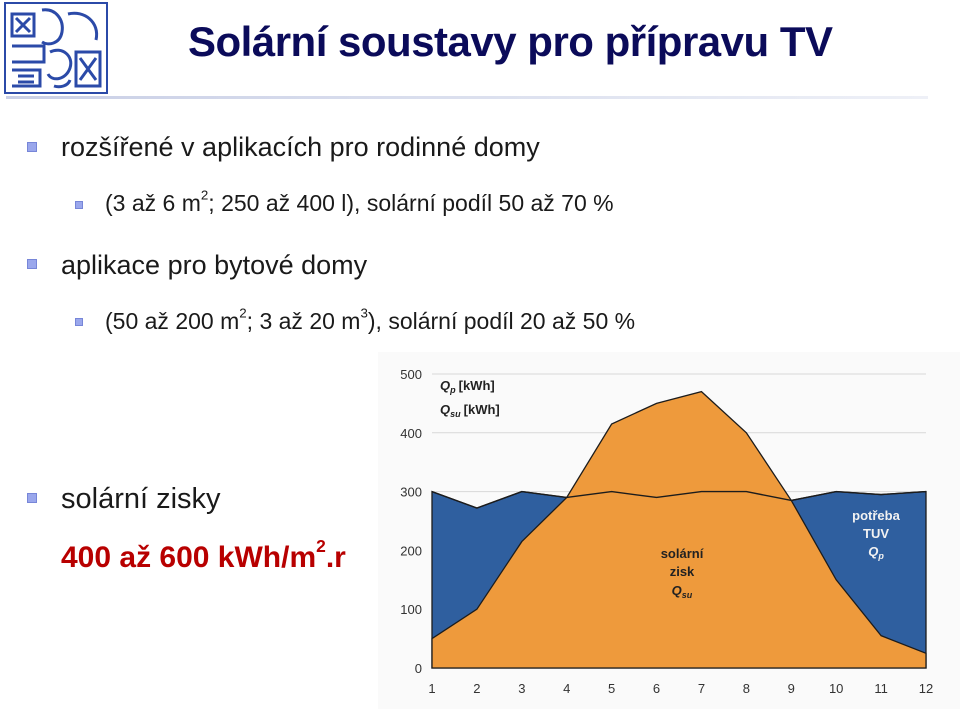 This screenshot has height=709, width=960. I want to click on annotation-solar: solární zisk Qsu, so click(682, 573).